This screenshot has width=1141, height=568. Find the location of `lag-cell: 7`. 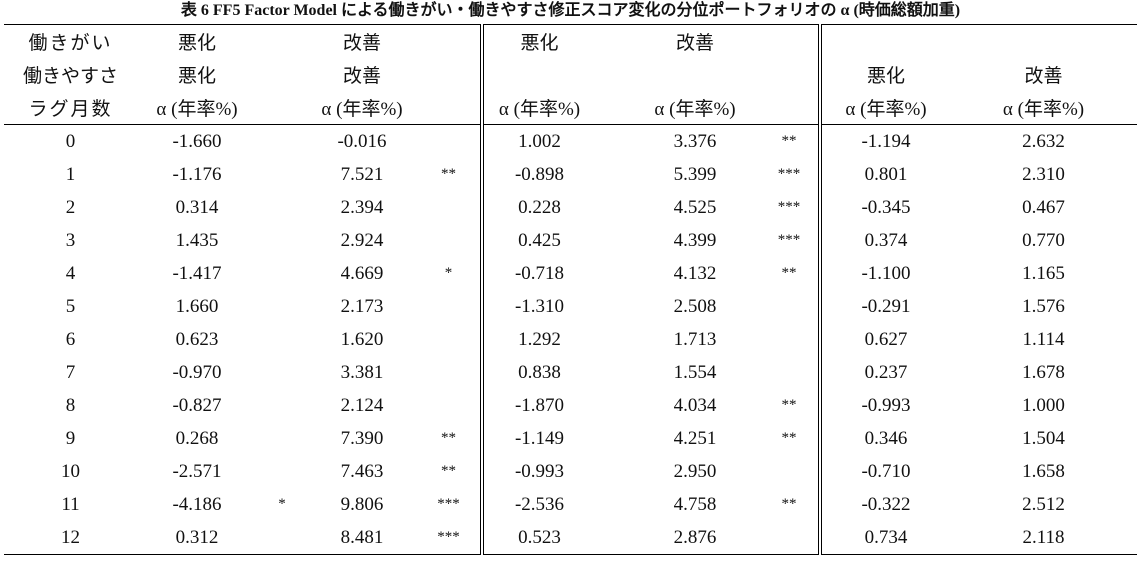

lag-cell: 7 is located at coordinates (70, 372).